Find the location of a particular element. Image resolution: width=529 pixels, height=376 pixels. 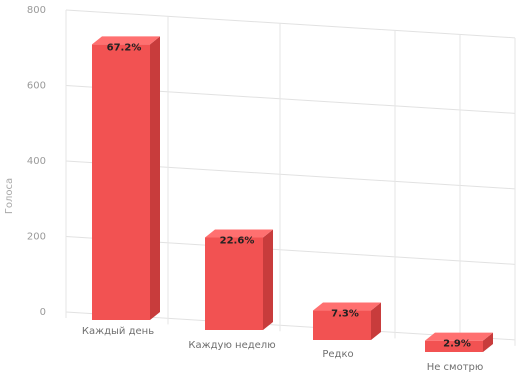

x-axis-categories: Каждый день Каждую неделю Редко Не смотрю is located at coordinates (282, 349).